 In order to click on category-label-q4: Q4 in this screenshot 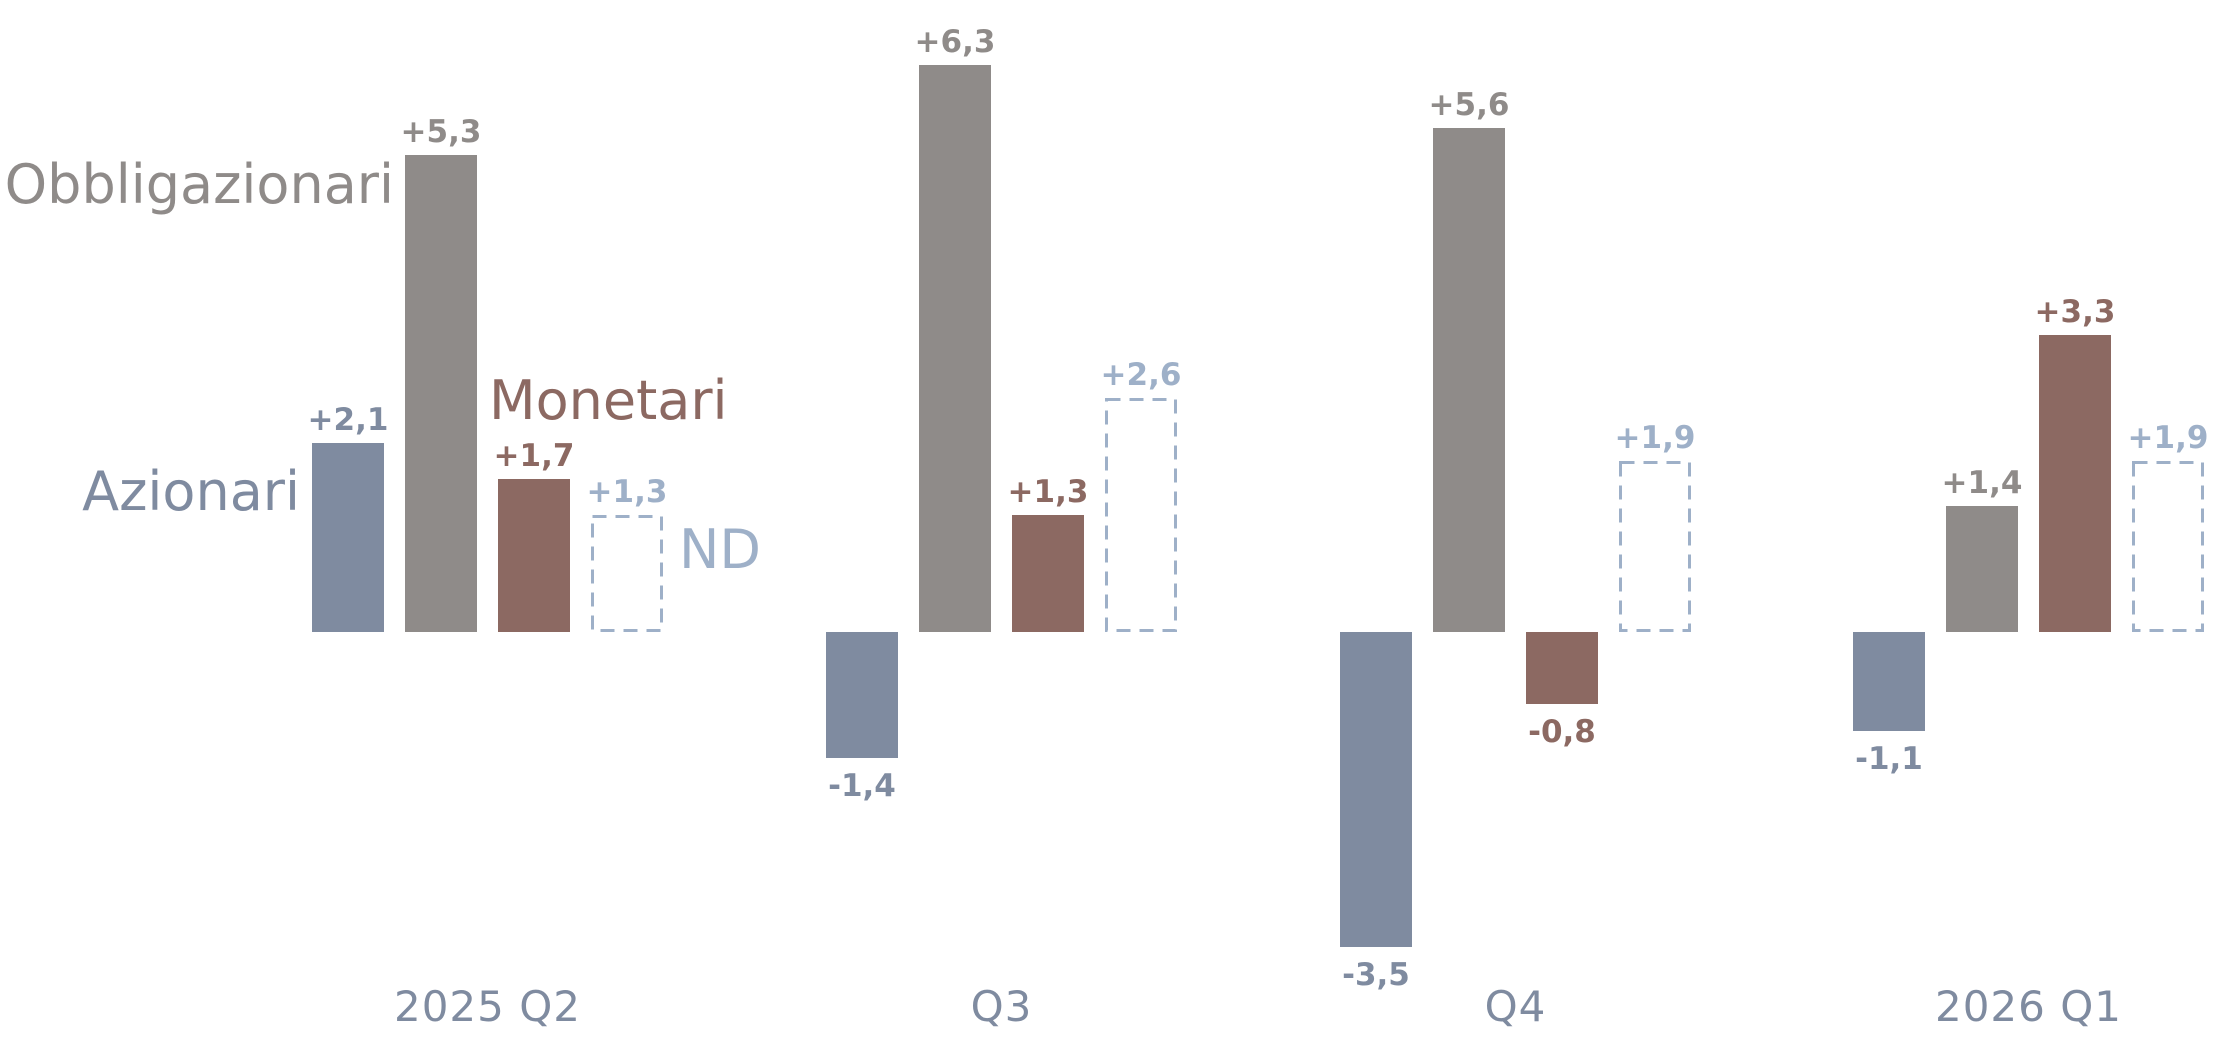, I will do `click(1516, 1006)`.